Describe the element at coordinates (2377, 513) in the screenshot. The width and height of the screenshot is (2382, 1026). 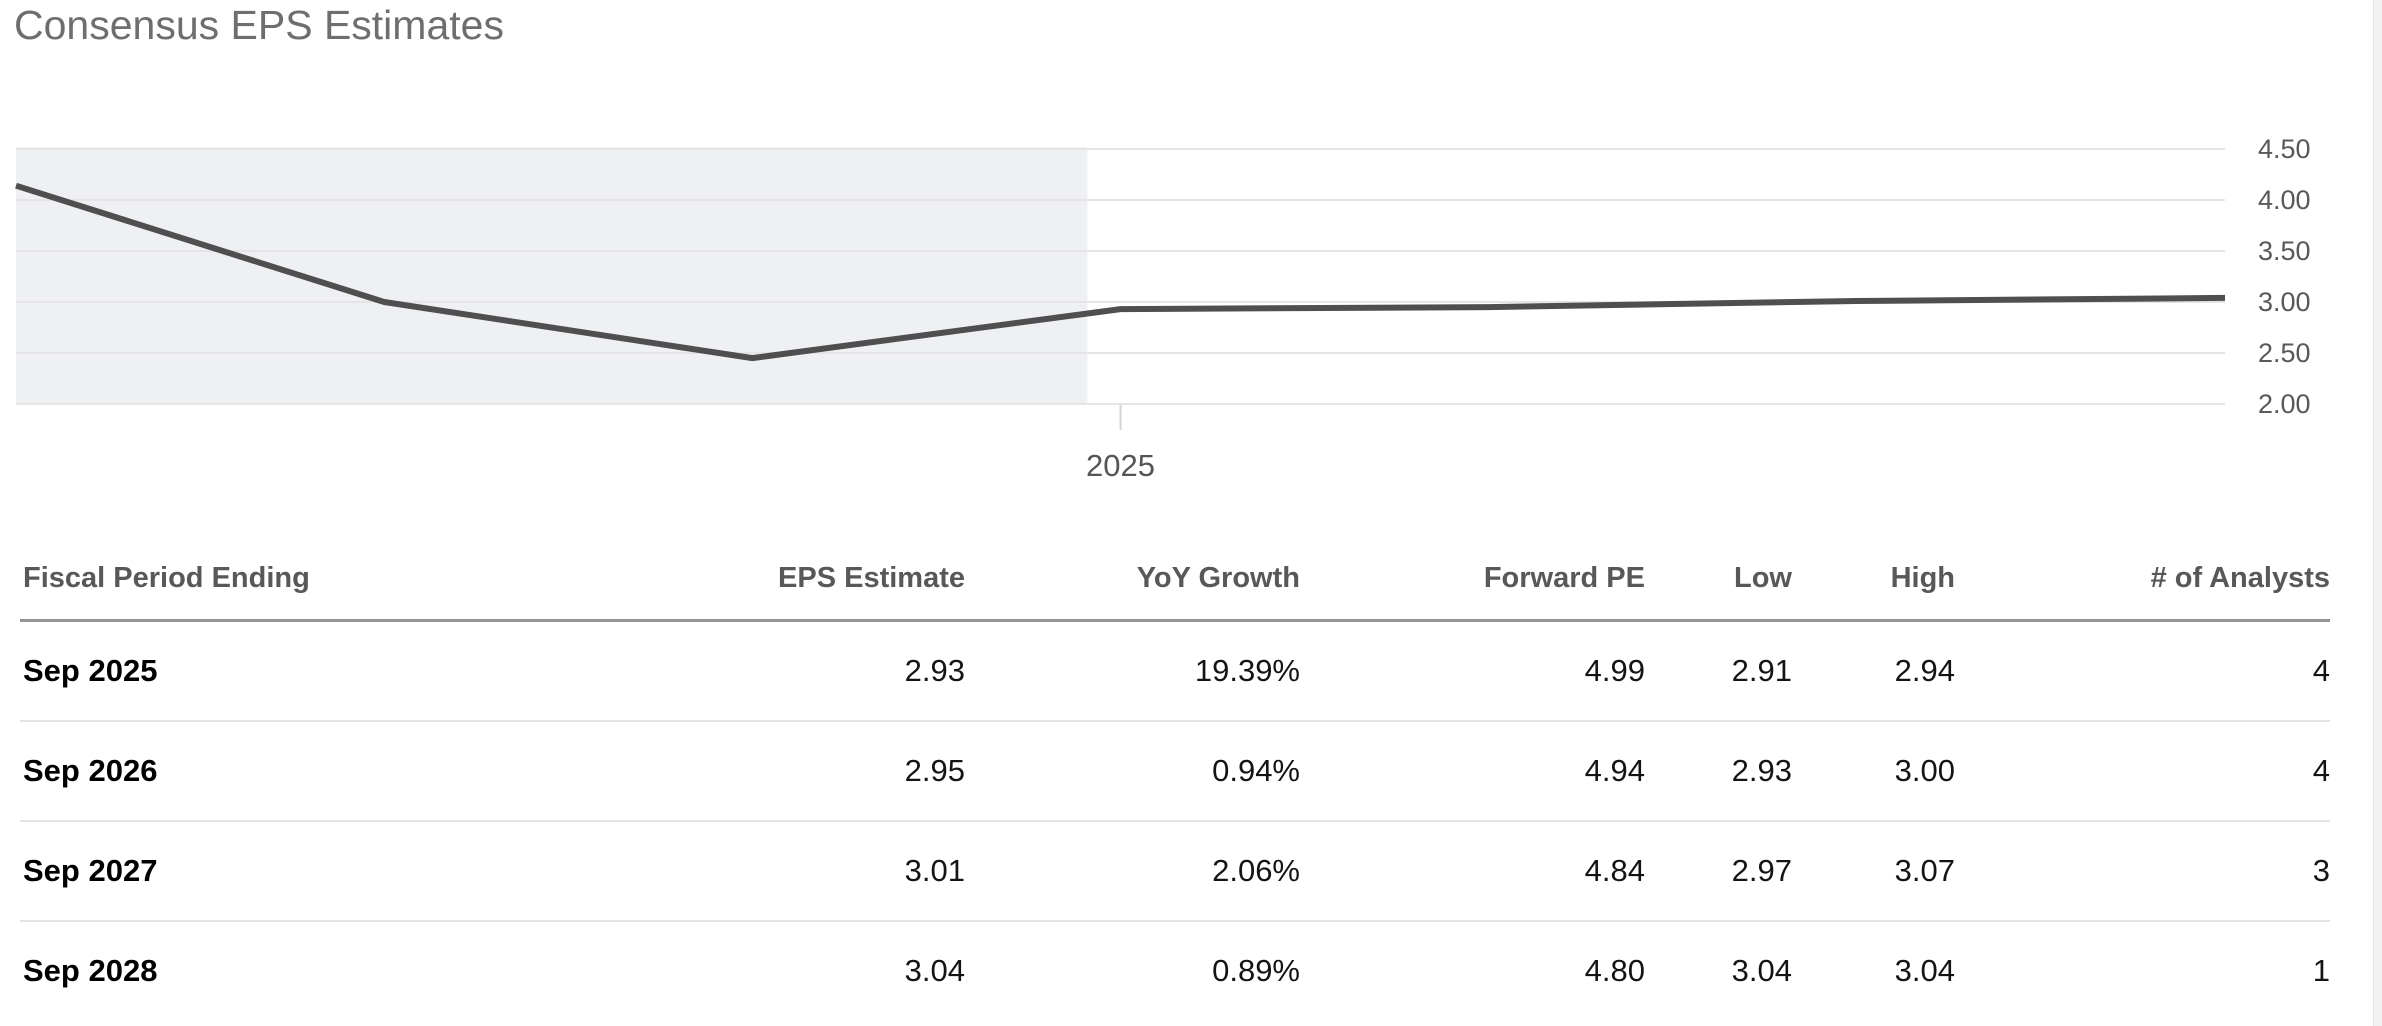
I see `scrollbar-track` at that location.